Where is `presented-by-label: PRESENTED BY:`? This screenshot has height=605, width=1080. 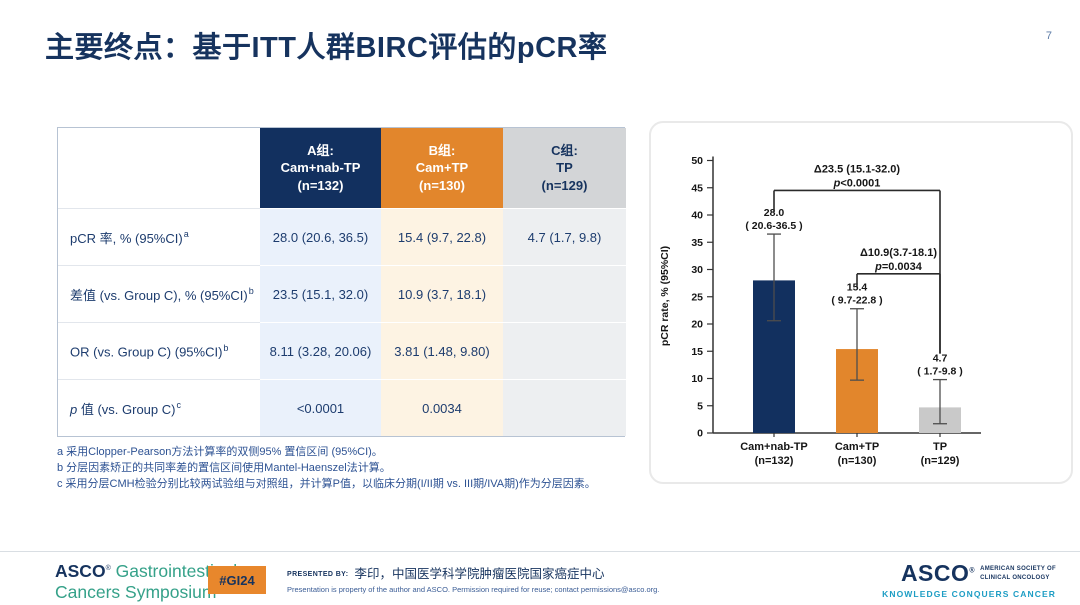
presented-by-label: PRESENTED BY: is located at coordinates (318, 574).